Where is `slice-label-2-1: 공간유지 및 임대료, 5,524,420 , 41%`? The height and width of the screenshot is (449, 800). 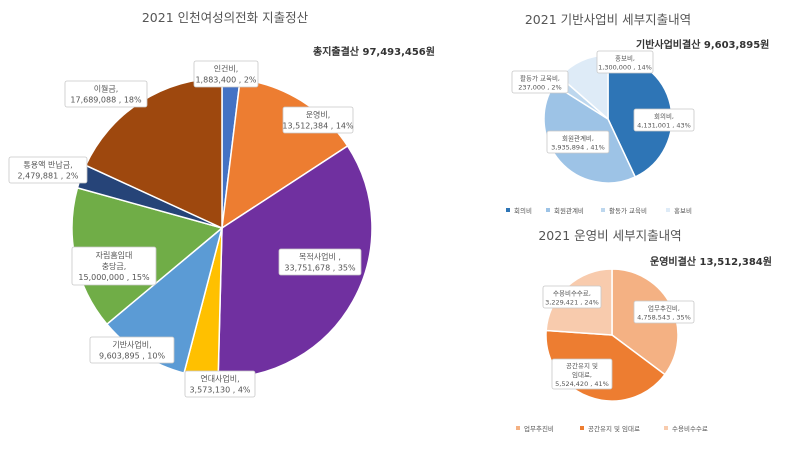 slice-label-2-1: 공간유지 및 임대료, 5,524,420 , 41% is located at coordinates (582, 374).